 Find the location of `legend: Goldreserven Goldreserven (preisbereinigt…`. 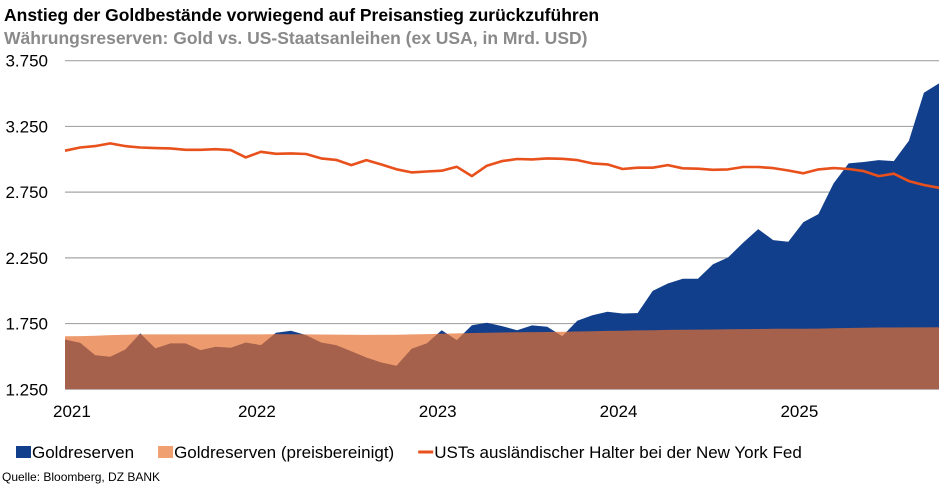

legend: Goldreserven Goldreserven (preisbereinigt… is located at coordinates (409, 452).